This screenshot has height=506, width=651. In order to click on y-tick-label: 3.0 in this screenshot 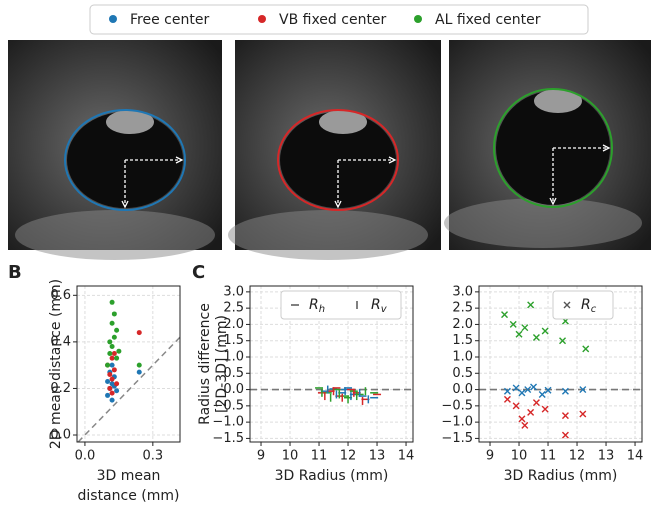, I will do `click(462, 291)`.